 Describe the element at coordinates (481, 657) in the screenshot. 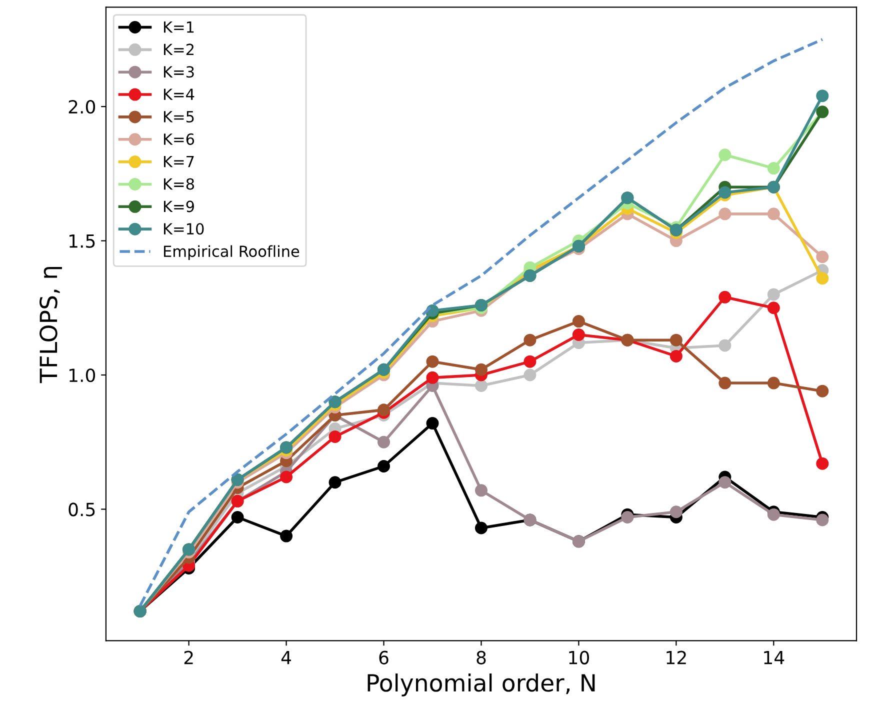

I see `x-tick-label: 8` at that location.